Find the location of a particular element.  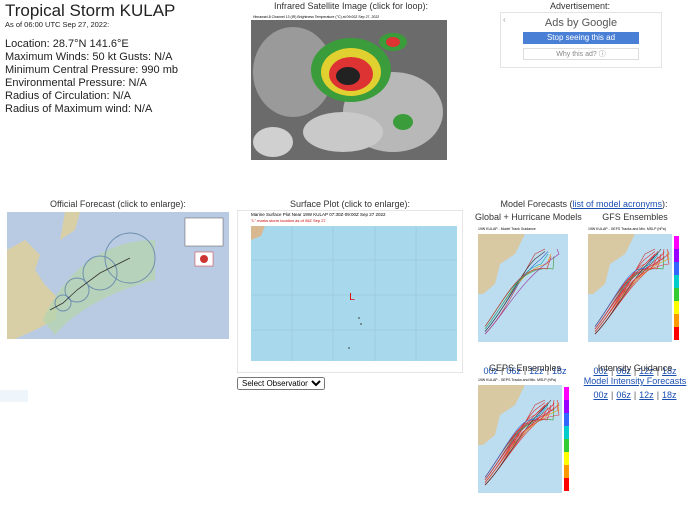

widget is located at coordinates (14, 396).